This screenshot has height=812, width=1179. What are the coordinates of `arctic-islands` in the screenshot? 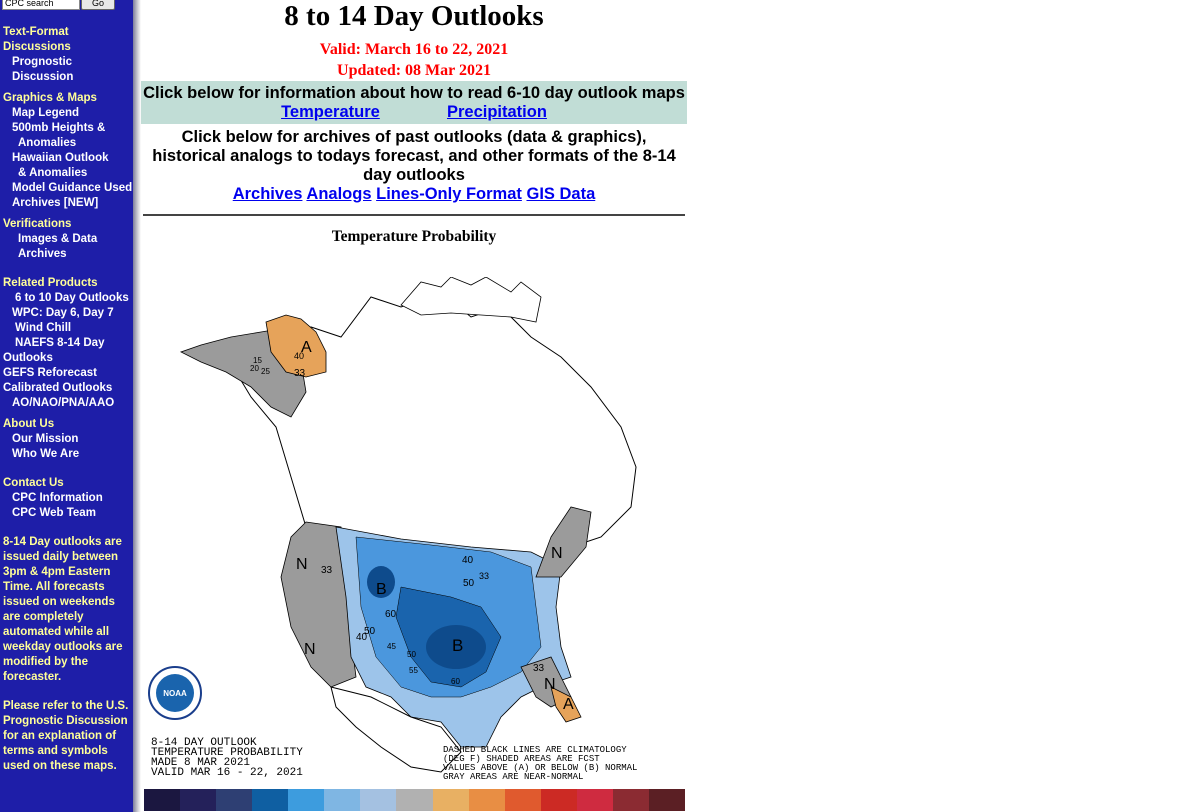 It's located at (471, 300).